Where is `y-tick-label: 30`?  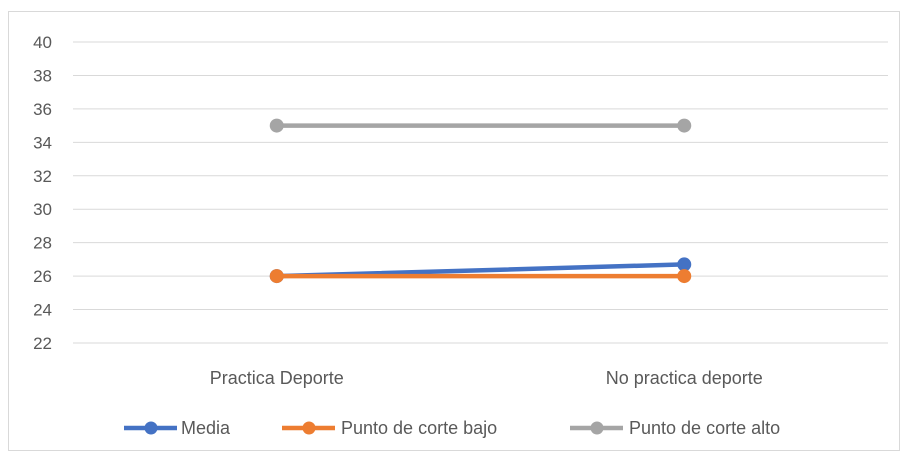
y-tick-label: 30 is located at coordinates (42, 209).